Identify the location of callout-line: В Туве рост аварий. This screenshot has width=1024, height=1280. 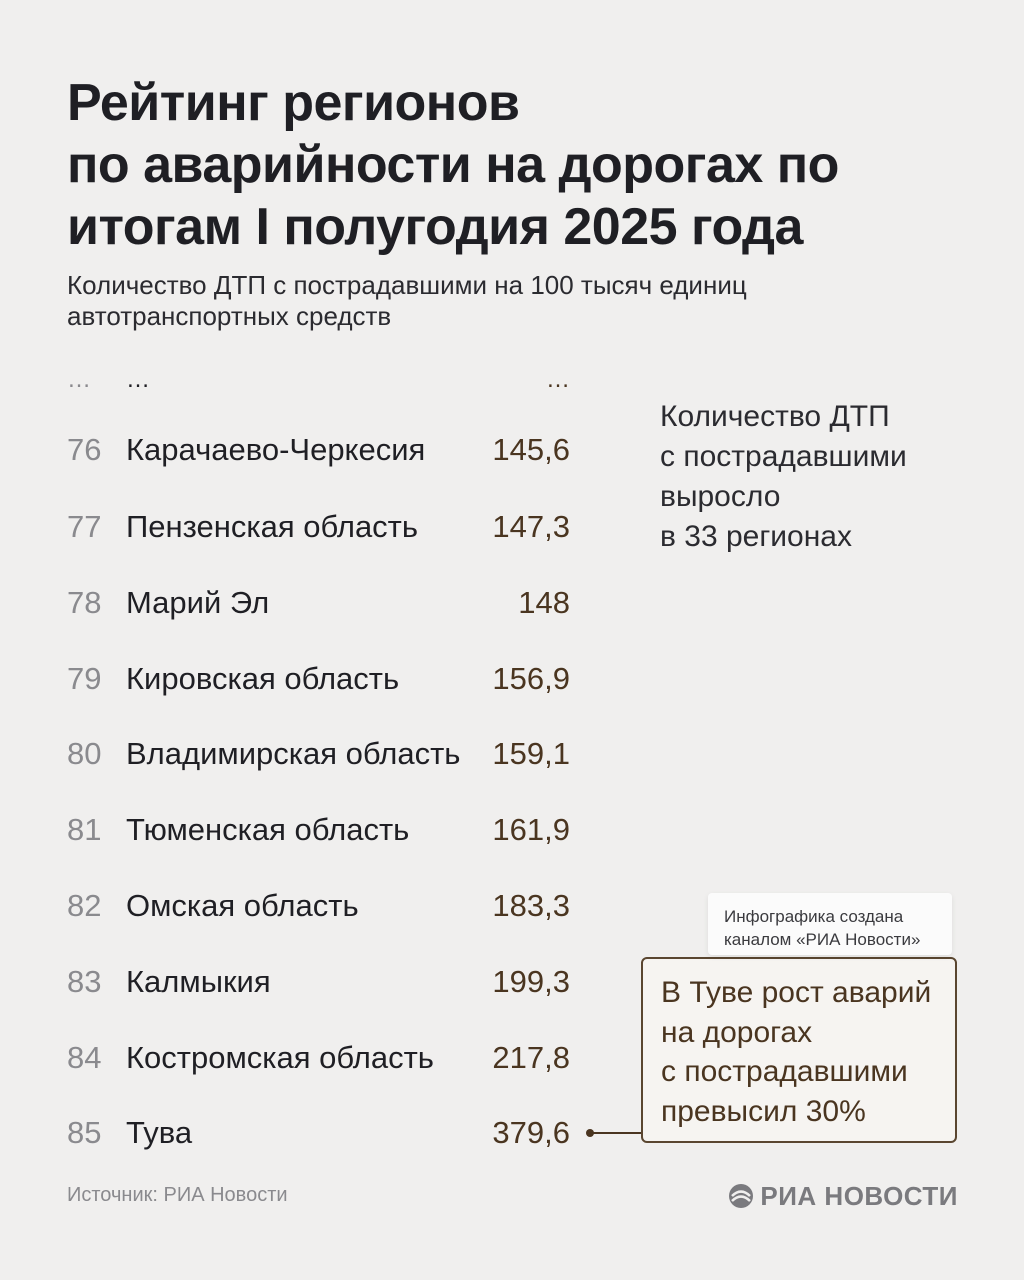
(796, 992).